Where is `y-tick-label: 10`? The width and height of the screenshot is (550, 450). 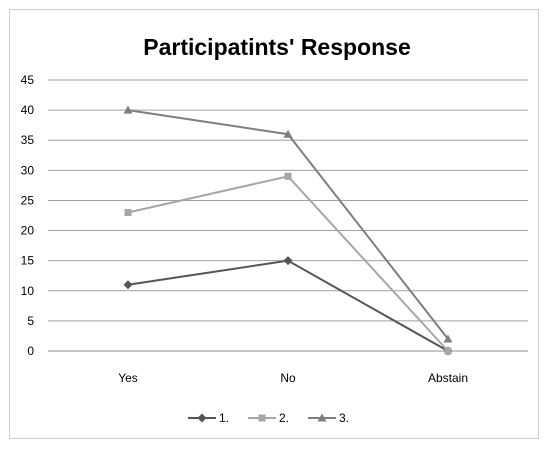
y-tick-label: 10 is located at coordinates (28, 291).